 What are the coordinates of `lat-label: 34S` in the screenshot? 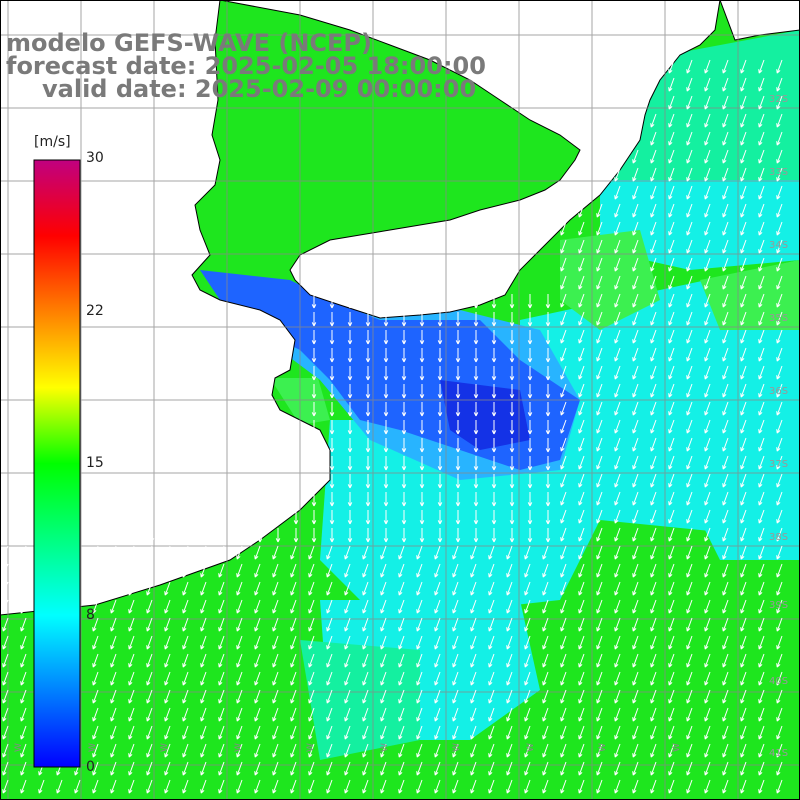 It's located at (779, 245).